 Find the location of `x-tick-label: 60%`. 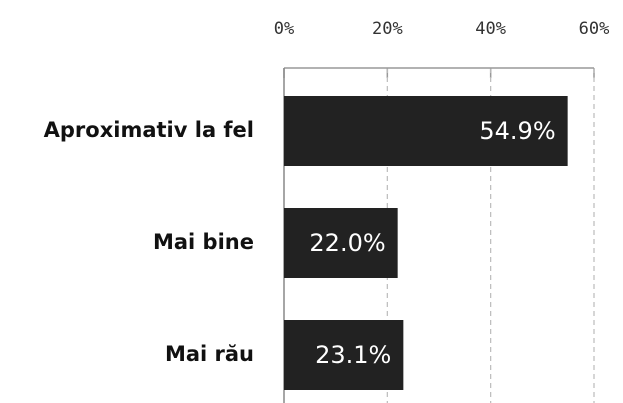

x-tick-label: 60% is located at coordinates (594, 29).